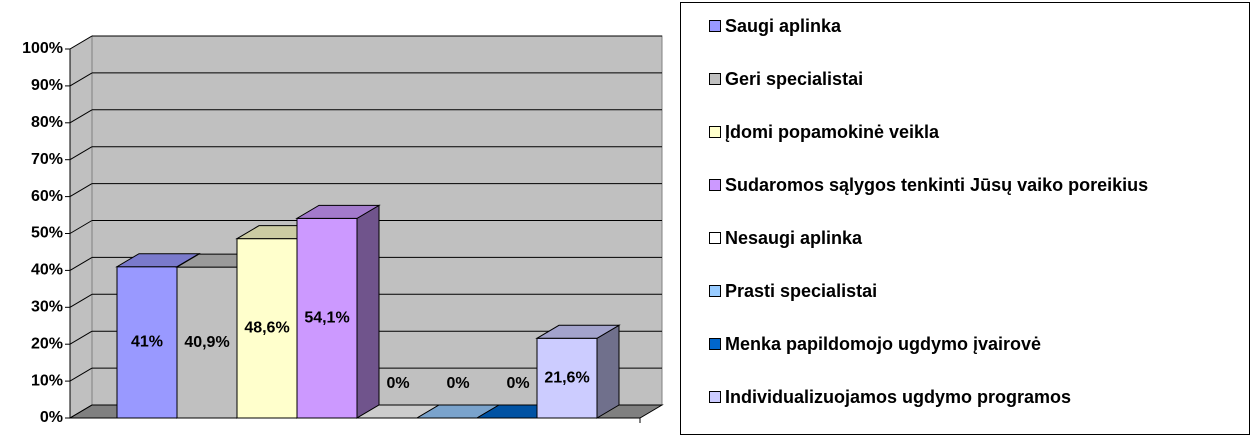 The width and height of the screenshot is (1258, 441). What do you see at coordinates (967, 79) in the screenshot?
I see `legend-item: Geri specialistai` at bounding box center [967, 79].